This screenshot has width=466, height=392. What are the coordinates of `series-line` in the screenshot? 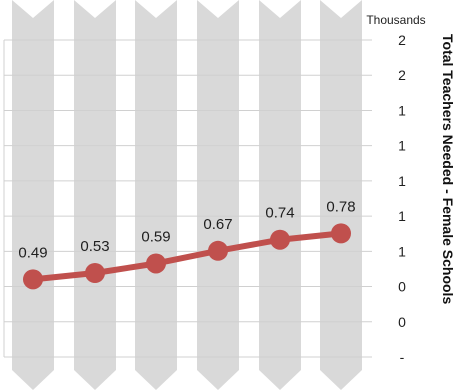 It's located at (187, 256).